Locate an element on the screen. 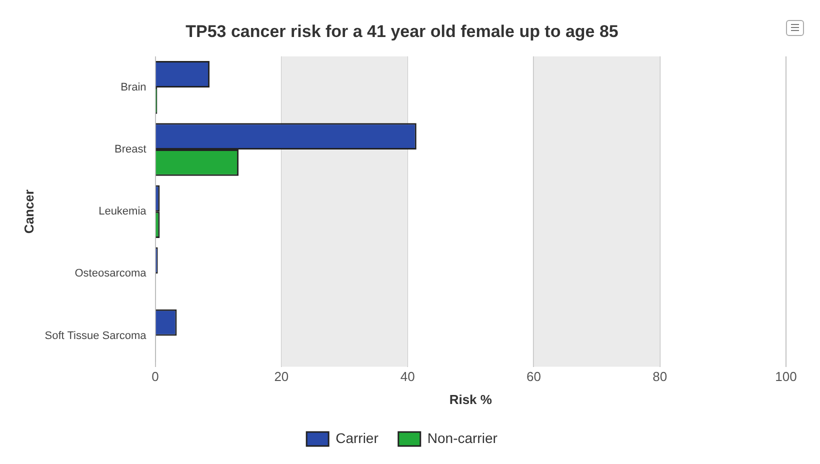 This screenshot has width=820, height=464. legend-label: Carrier is located at coordinates (357, 438).